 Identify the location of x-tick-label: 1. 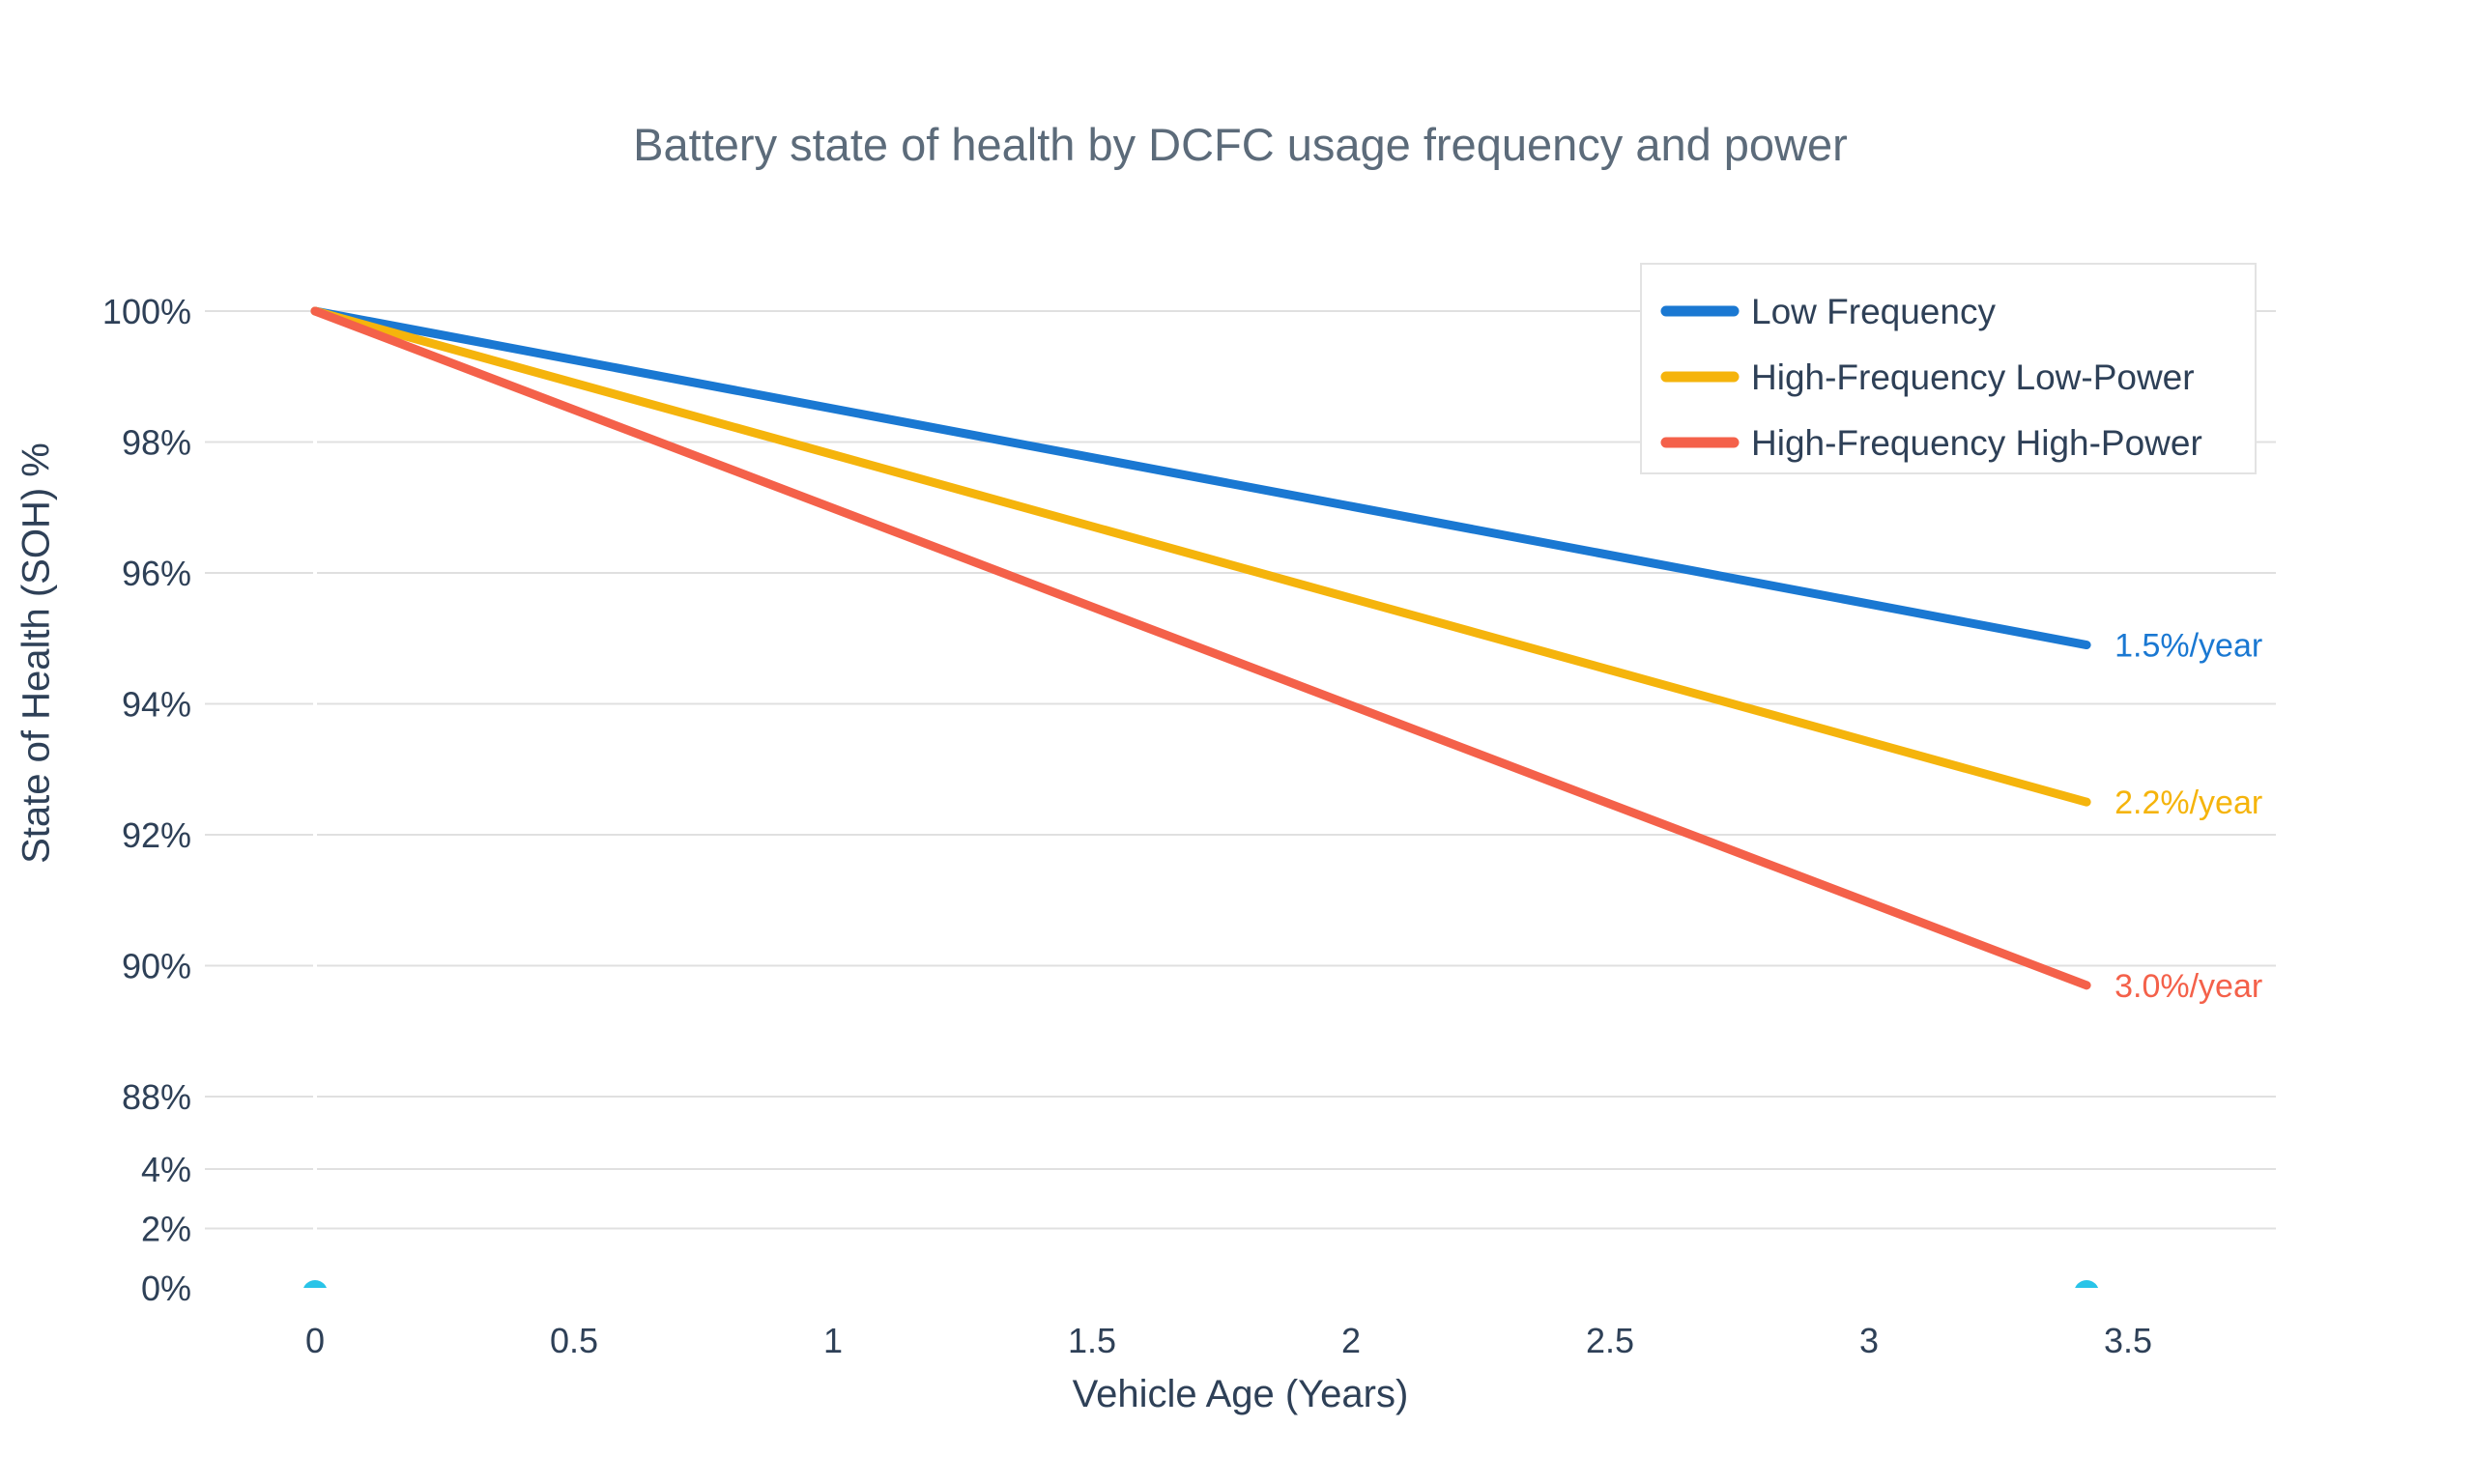
(833, 1340).